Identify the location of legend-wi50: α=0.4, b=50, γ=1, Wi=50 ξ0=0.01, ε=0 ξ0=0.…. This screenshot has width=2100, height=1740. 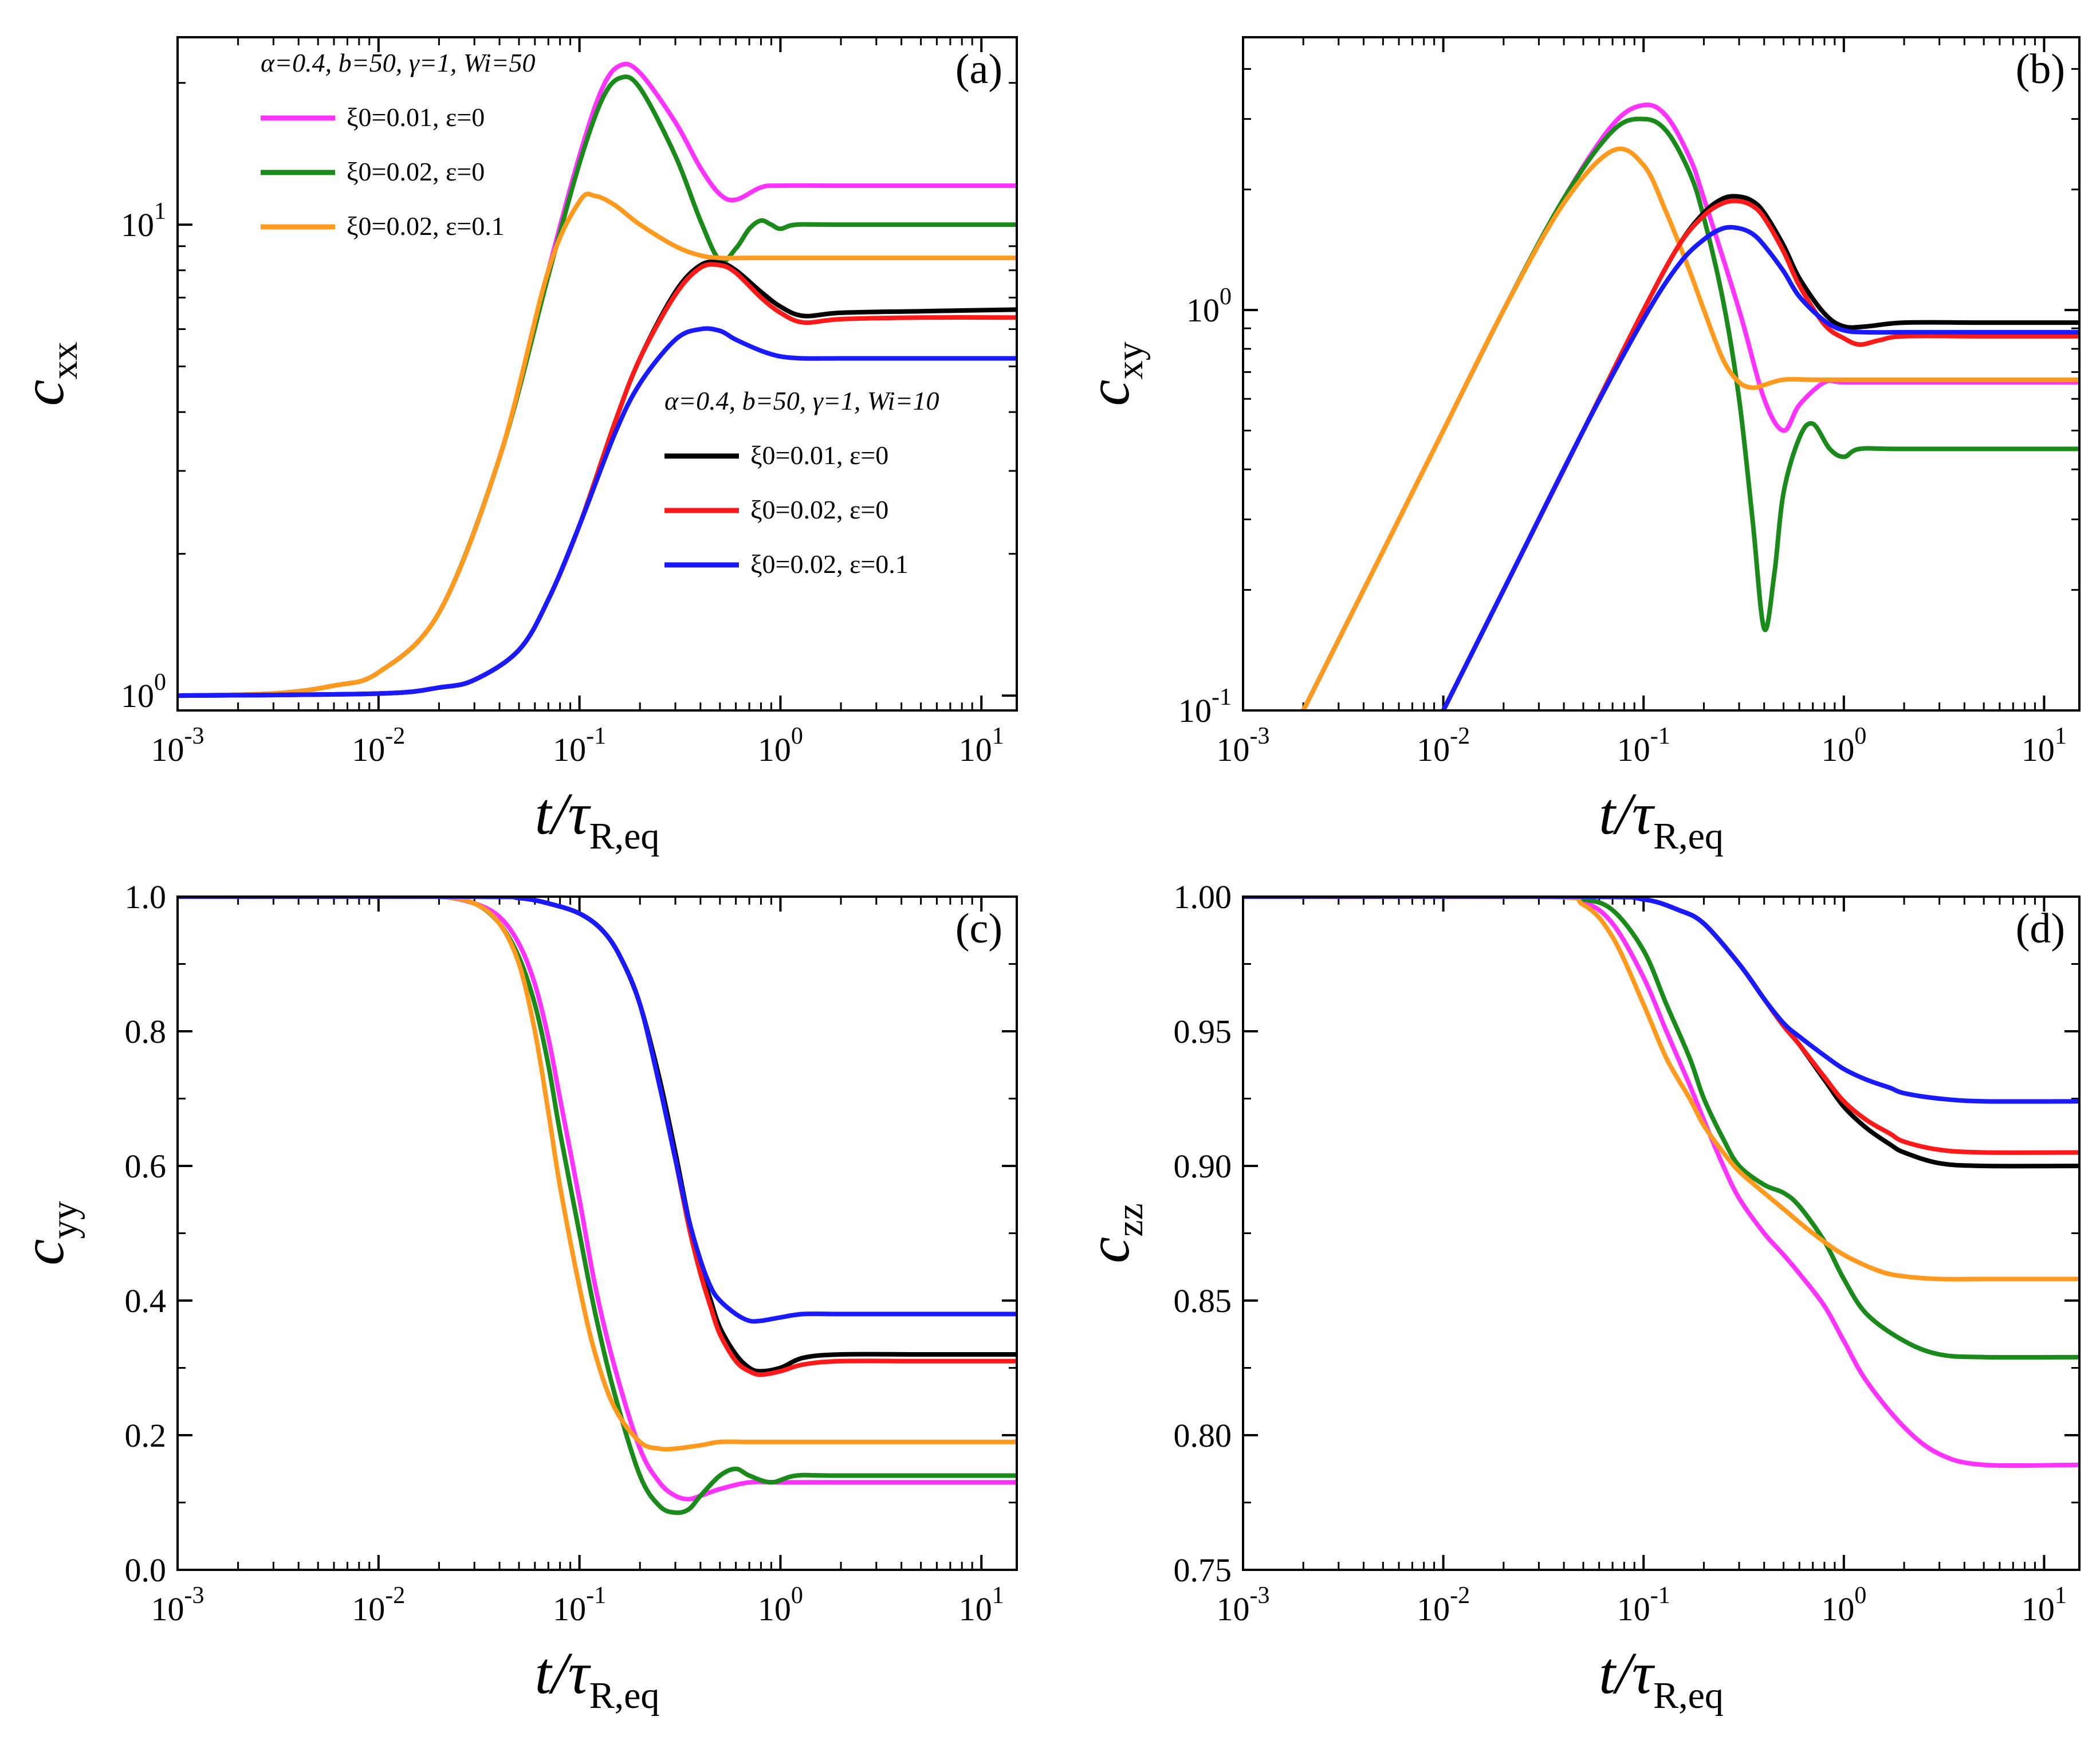
(398, 144).